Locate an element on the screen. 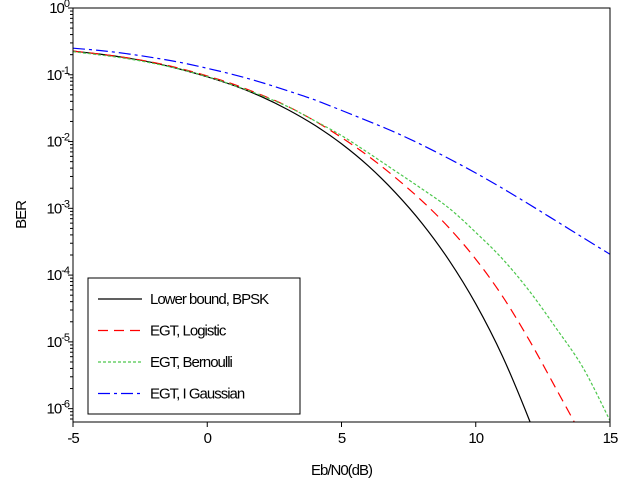  x-axis-ticks: -5 0 5 10 15 is located at coordinates (342, 434).